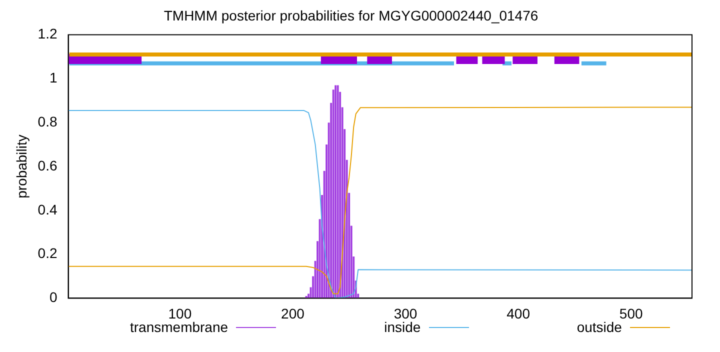 The image size is (720, 352). Describe the element at coordinates (48, 209) in the screenshot. I see `y-tick-label: 0.4` at that location.